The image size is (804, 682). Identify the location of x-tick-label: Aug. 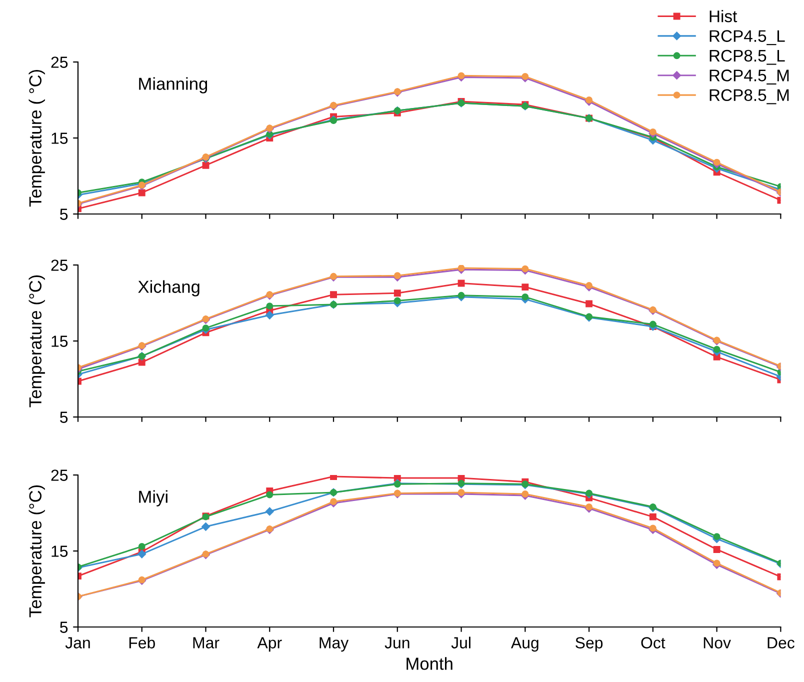
(524, 644).